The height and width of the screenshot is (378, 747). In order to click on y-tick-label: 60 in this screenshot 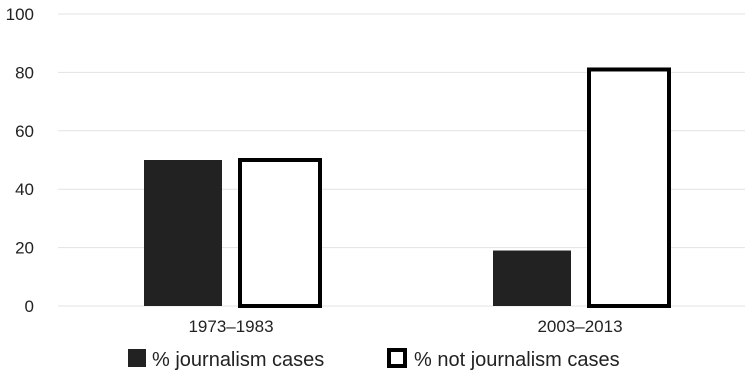, I will do `click(24, 131)`.